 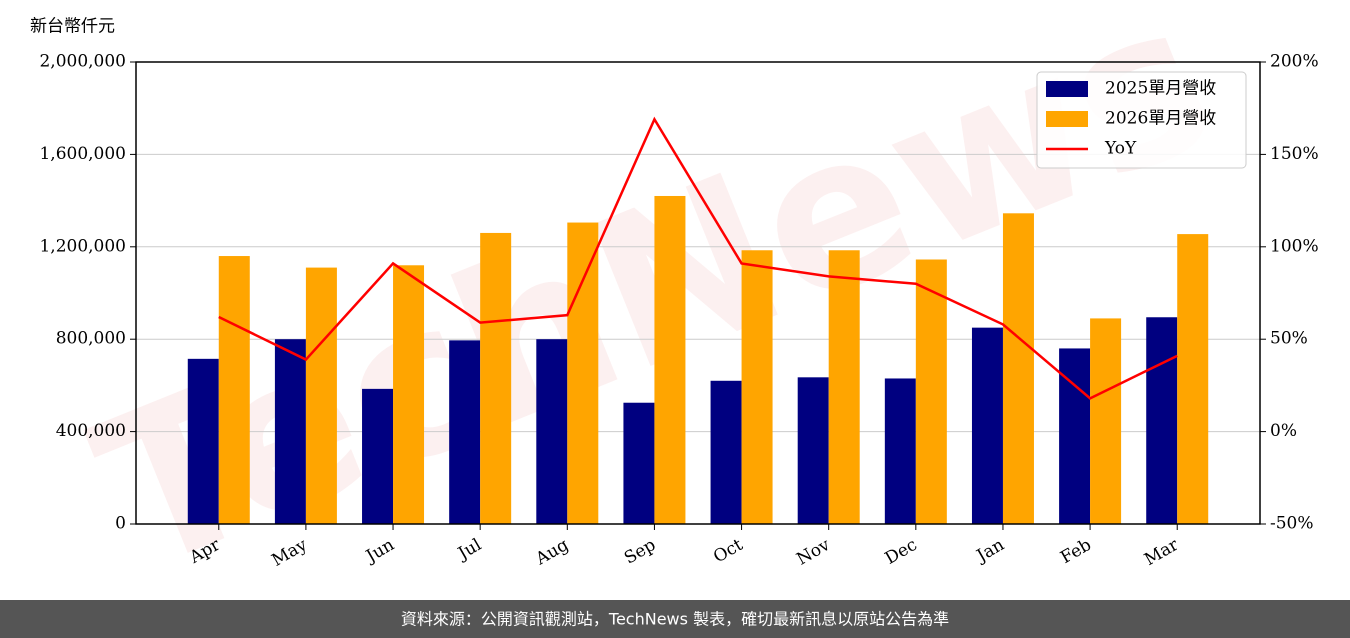 What do you see at coordinates (552, 552) in the screenshot?
I see `x-tick-label: Aug` at bounding box center [552, 552].